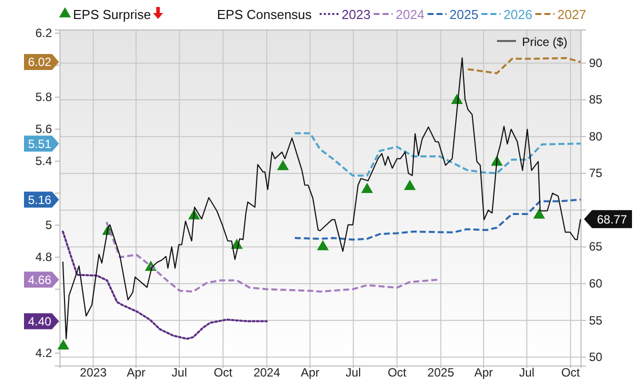 The width and height of the screenshot is (640, 382). What do you see at coordinates (264, 14) in the screenshot?
I see `legend-title: EPS Consensus` at bounding box center [264, 14].